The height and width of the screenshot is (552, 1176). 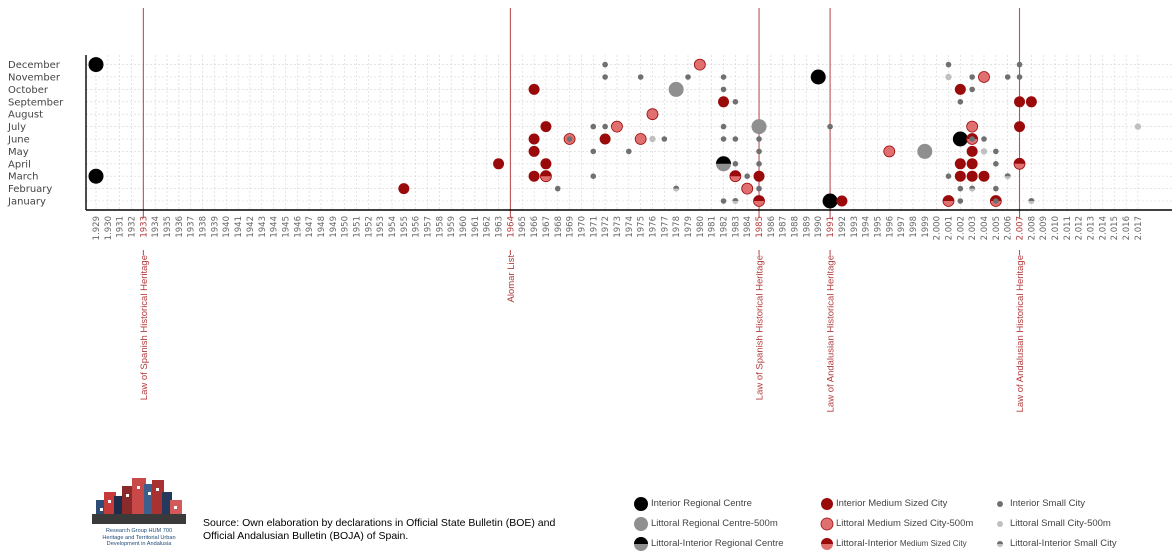 I want to click on month-label: May, so click(x=18, y=152).